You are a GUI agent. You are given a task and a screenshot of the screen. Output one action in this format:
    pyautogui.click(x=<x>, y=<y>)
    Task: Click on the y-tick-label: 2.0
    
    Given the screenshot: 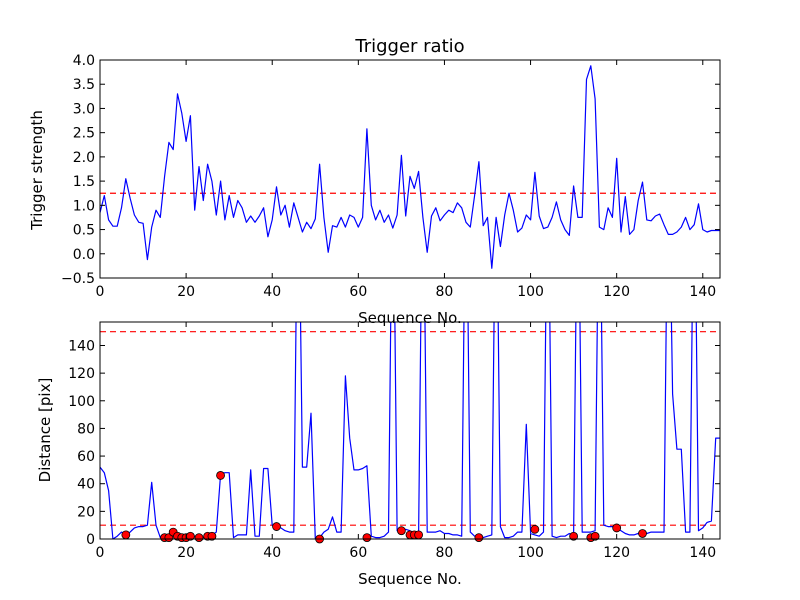 What is the action you would take?
    pyautogui.click(x=84, y=158)
    